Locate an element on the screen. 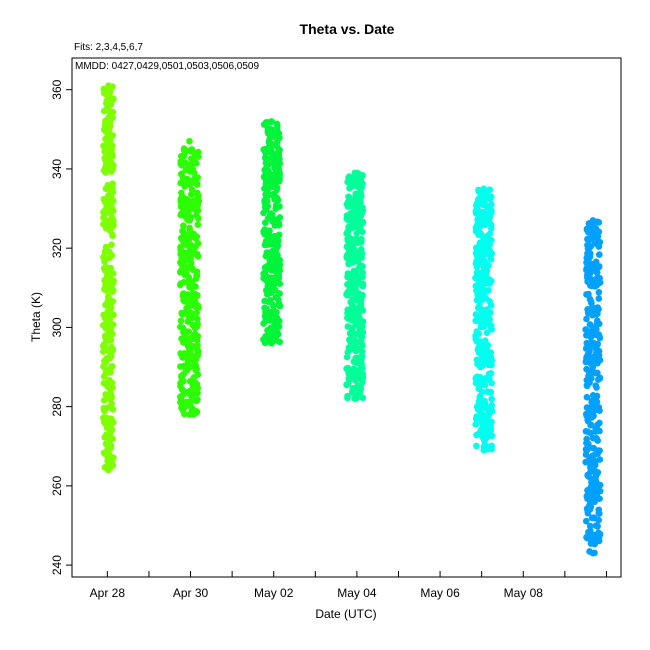 Image resolution: width=650 pixels, height=650 pixels. x-axis: Apr 28 Apr 30 May 02 May 04 May 06 May 08 is located at coordinates (348, 585).